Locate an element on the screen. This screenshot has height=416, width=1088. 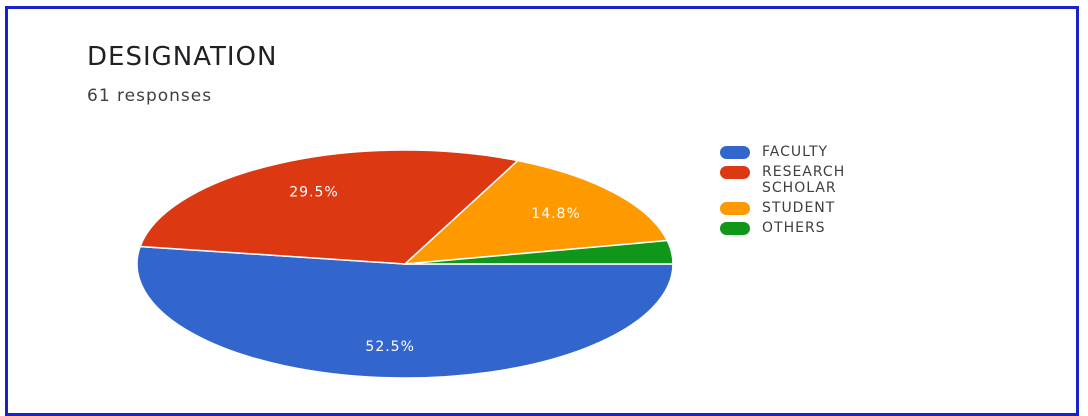
chart-title: DESIGNATION is located at coordinates (182, 57).